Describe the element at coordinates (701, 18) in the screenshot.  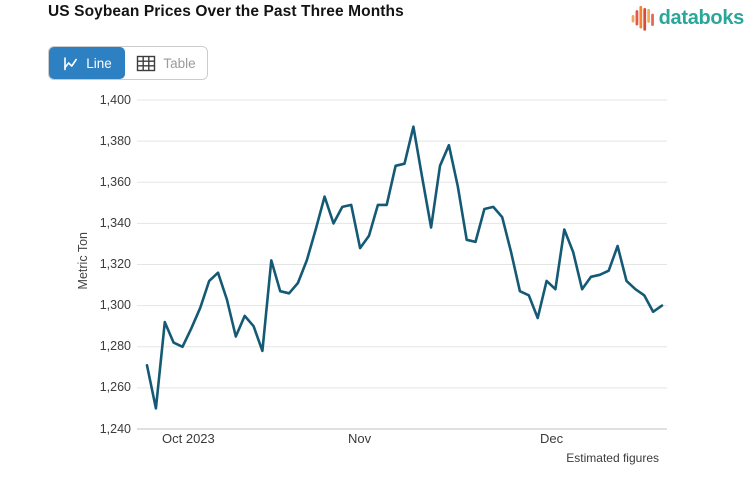
I see `databoks-logo-text: databoks` at that location.